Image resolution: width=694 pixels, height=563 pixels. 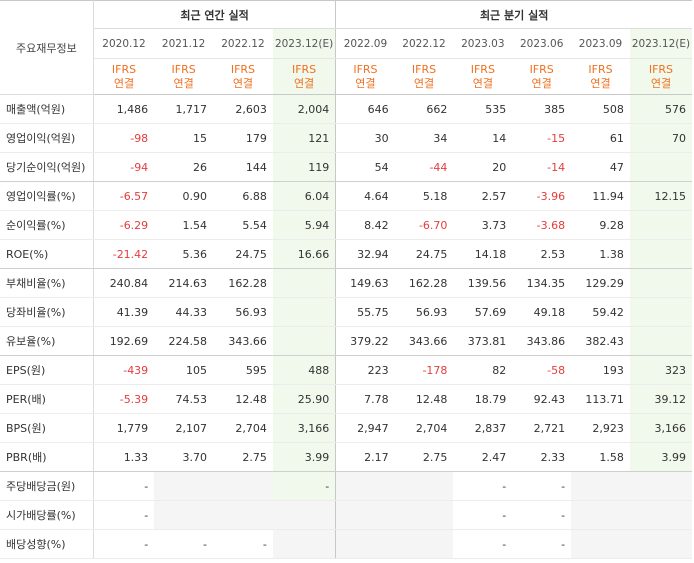 I want to click on table-cell: 3.70, so click(x=184, y=457).